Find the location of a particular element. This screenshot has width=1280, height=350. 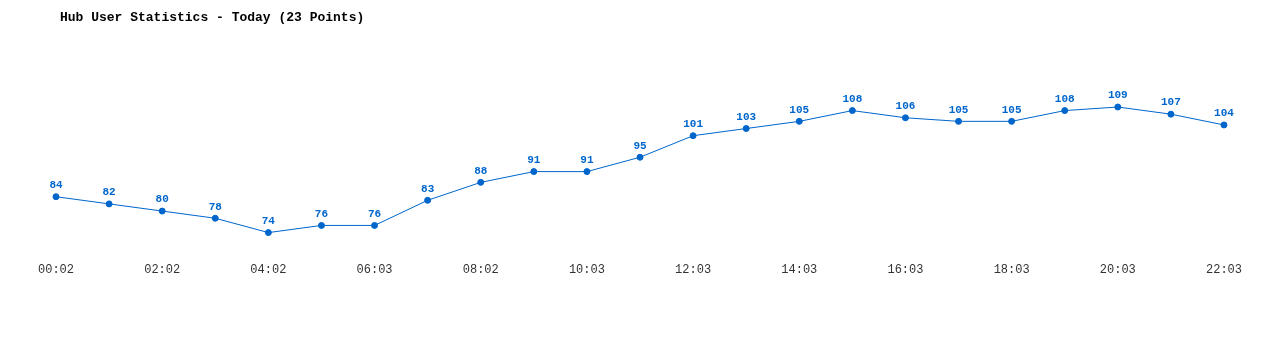

data-label: 104 is located at coordinates (1224, 113).